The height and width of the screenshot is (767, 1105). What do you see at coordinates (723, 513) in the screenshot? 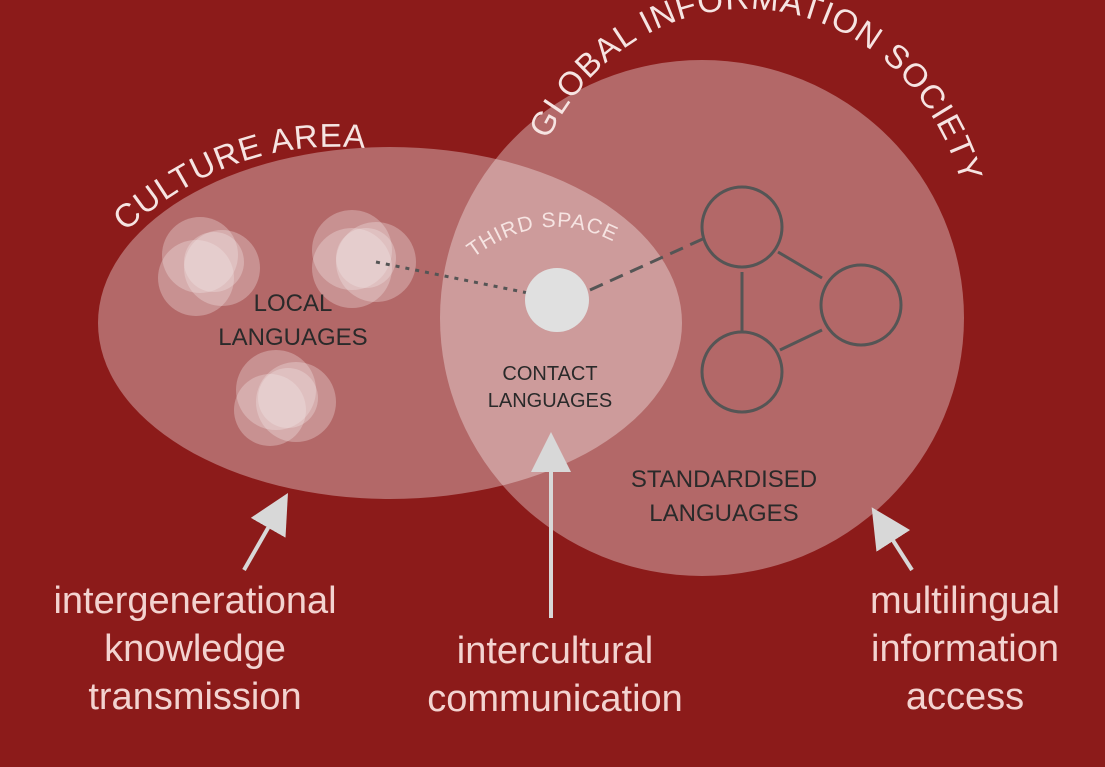
I see `standardised-languages-label-line2: LANGUAGES` at bounding box center [723, 513].